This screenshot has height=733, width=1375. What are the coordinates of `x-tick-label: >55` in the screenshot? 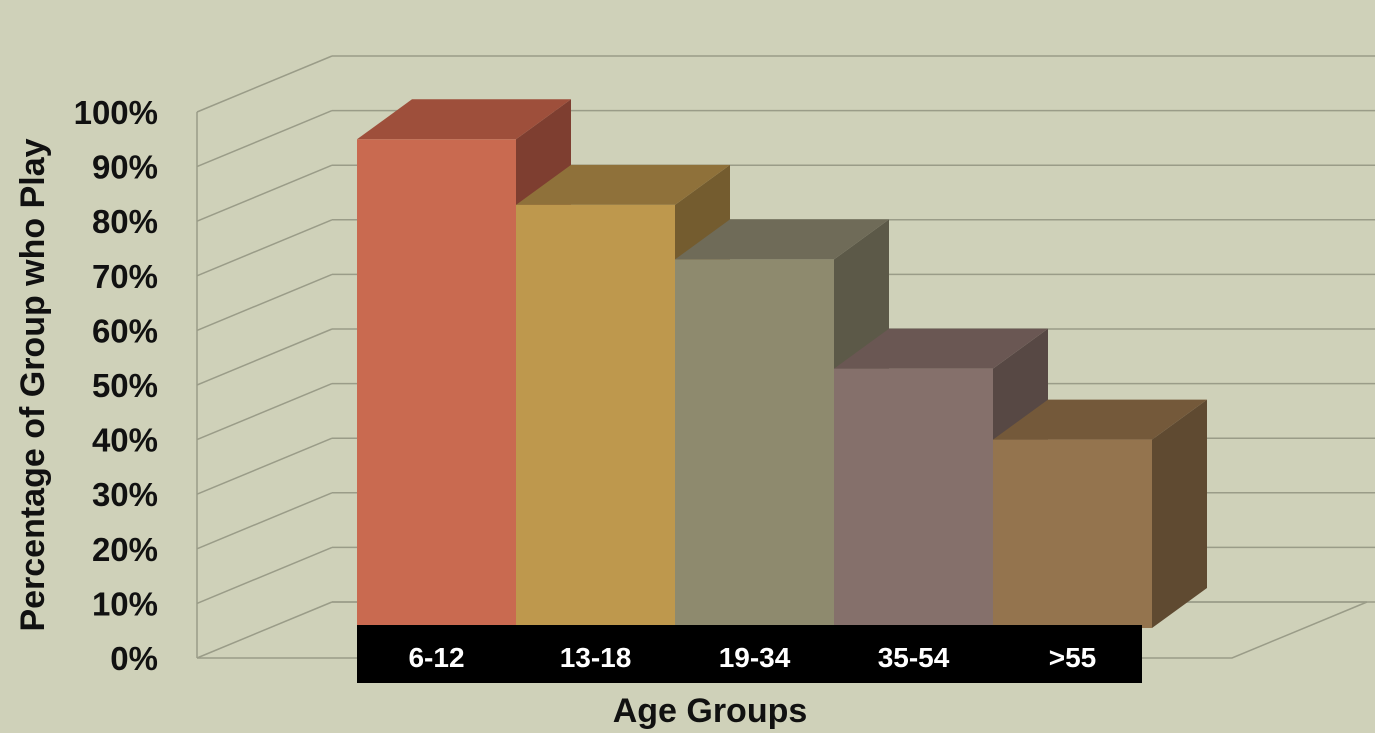 It's located at (1073, 657).